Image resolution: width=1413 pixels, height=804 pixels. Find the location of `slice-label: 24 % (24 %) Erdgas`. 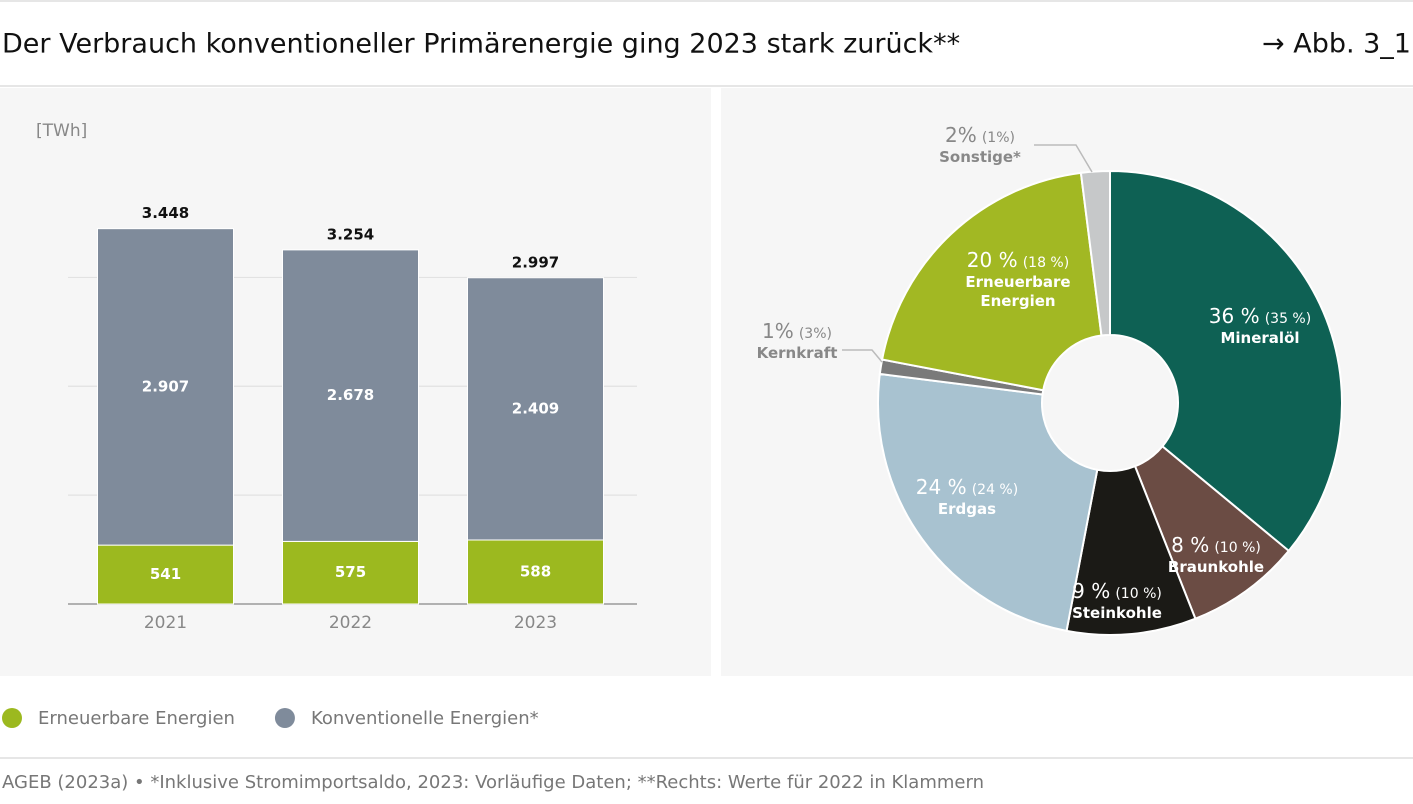

slice-label: 24 % (24 %) Erdgas is located at coordinates (967, 497).